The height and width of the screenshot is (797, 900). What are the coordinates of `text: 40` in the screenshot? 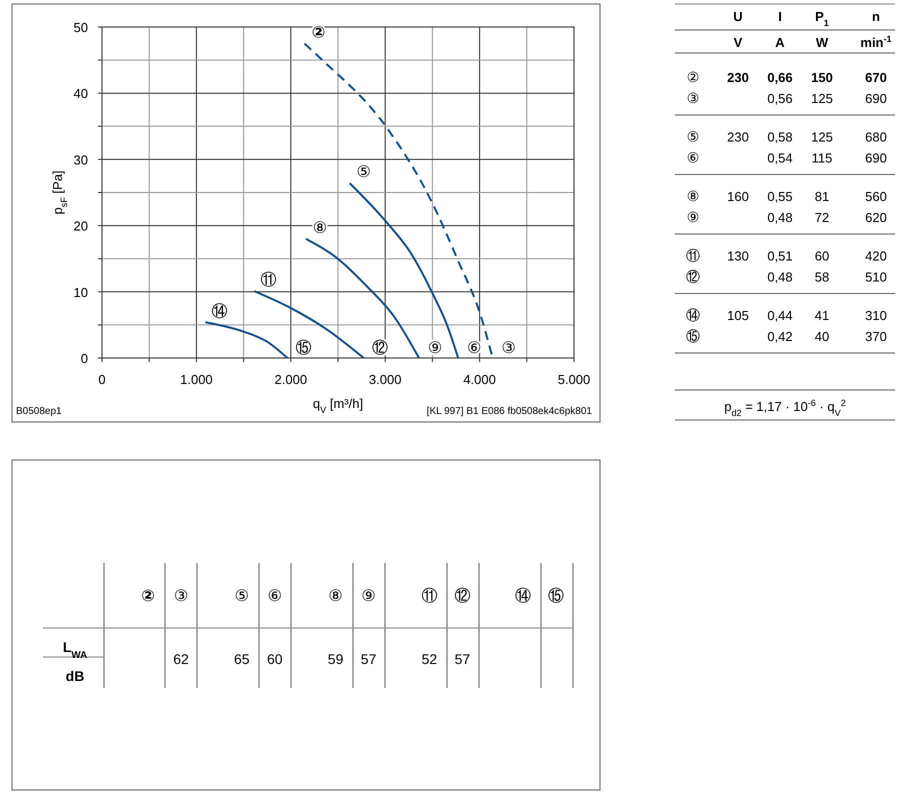 It's located at (822, 336).